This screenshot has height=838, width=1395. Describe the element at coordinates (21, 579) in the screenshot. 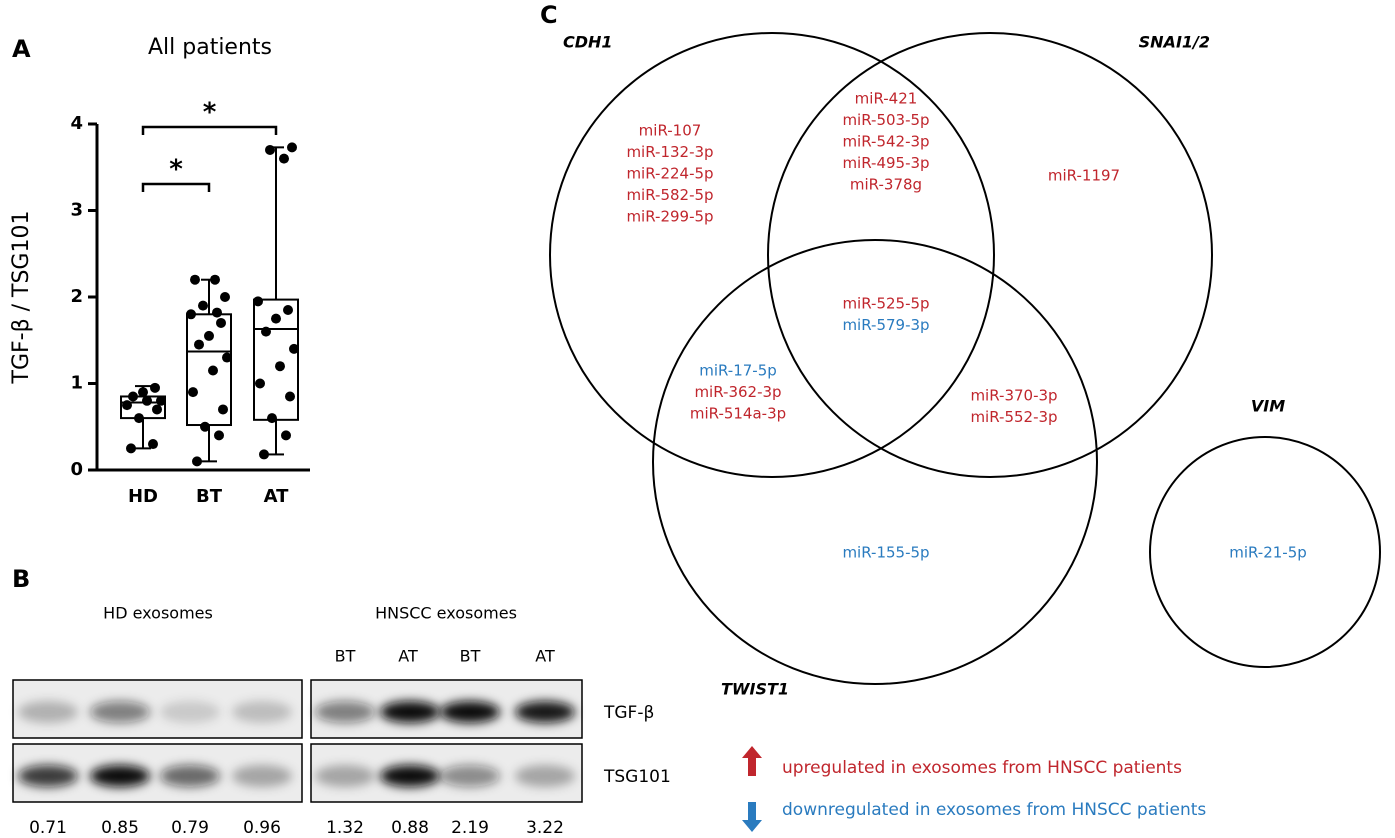

I see `panel-label: B` at that location.